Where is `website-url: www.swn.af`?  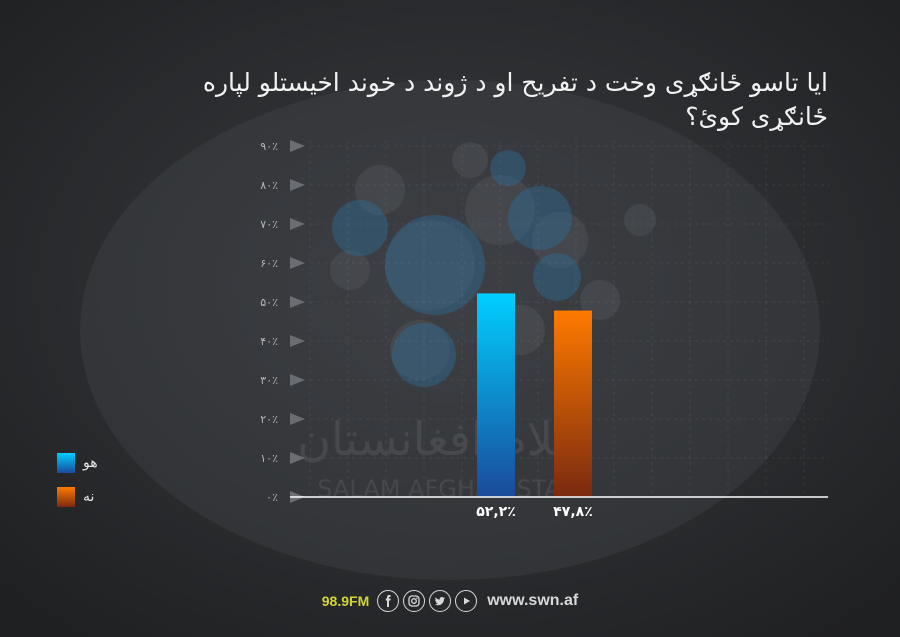 website-url: www.swn.af is located at coordinates (533, 600).